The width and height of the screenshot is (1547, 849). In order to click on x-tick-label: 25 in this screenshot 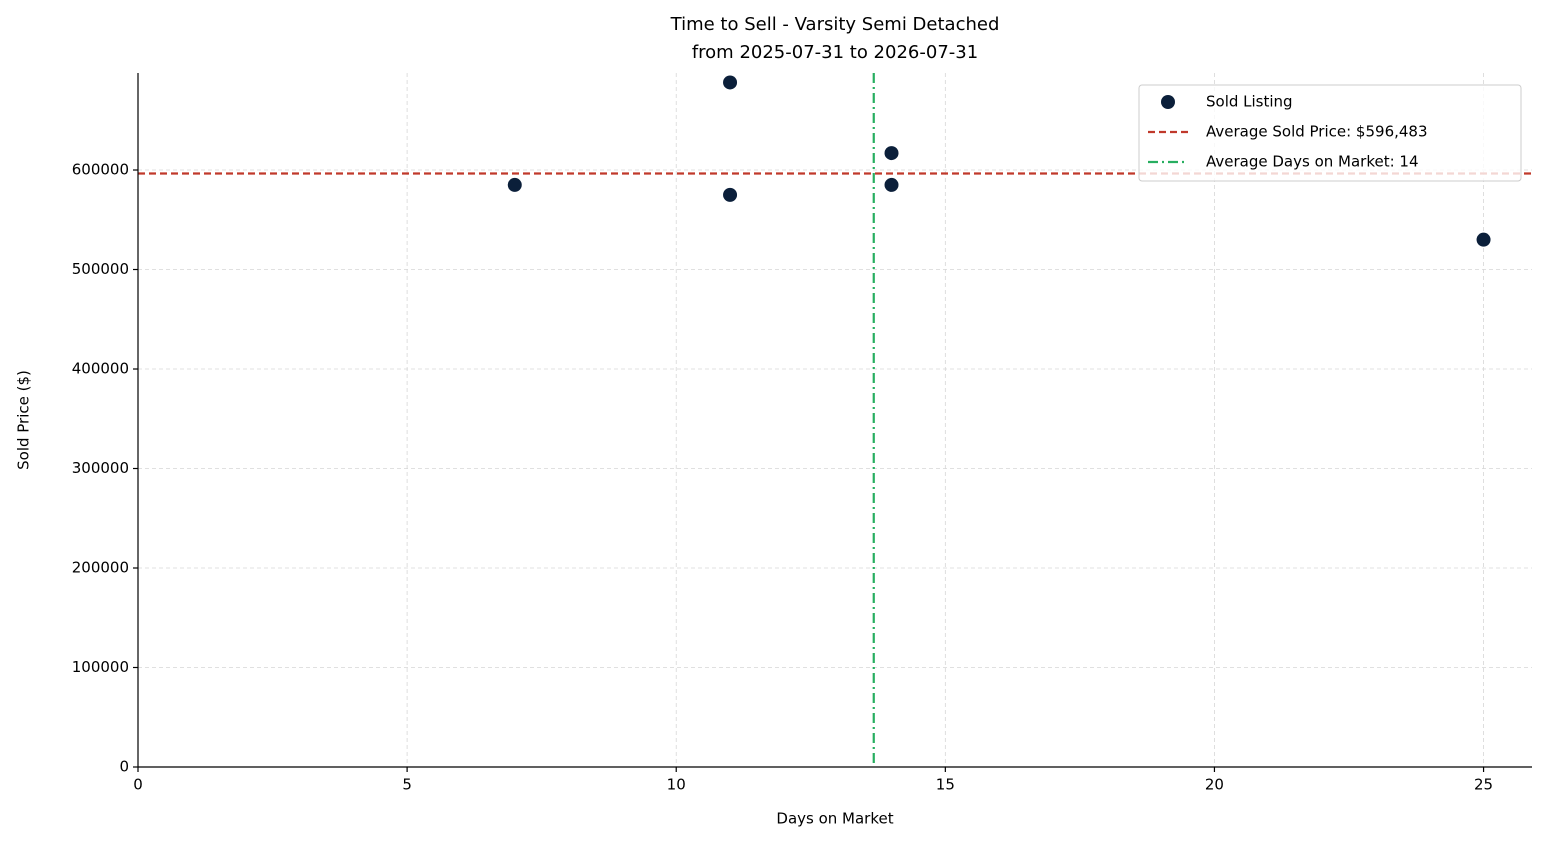, I will do `click(1483, 785)`.